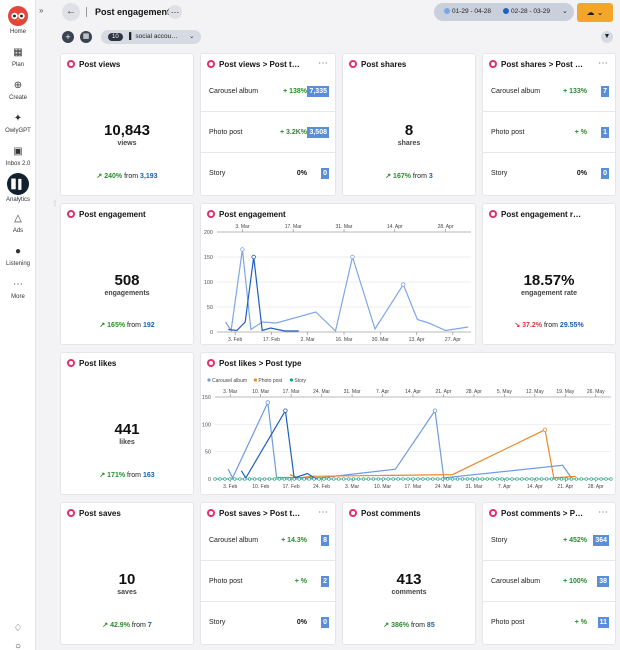 The height and width of the screenshot is (650, 620). I want to click on post-likes-card: Post likes 441 likes ↗ 171% from 163, so click(127, 423).